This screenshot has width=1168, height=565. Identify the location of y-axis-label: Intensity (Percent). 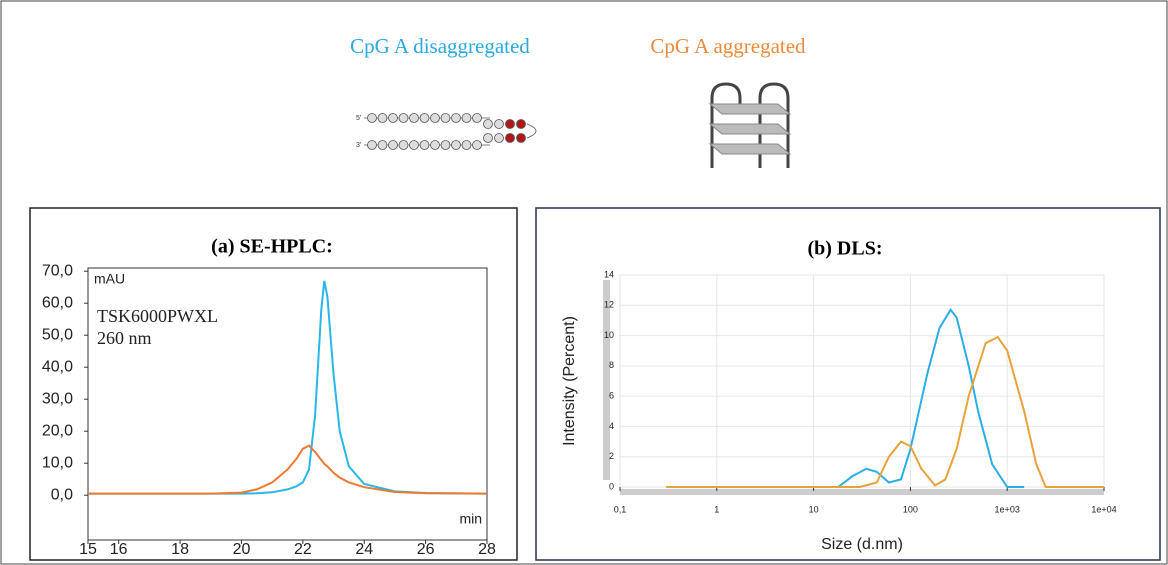
(569, 381).